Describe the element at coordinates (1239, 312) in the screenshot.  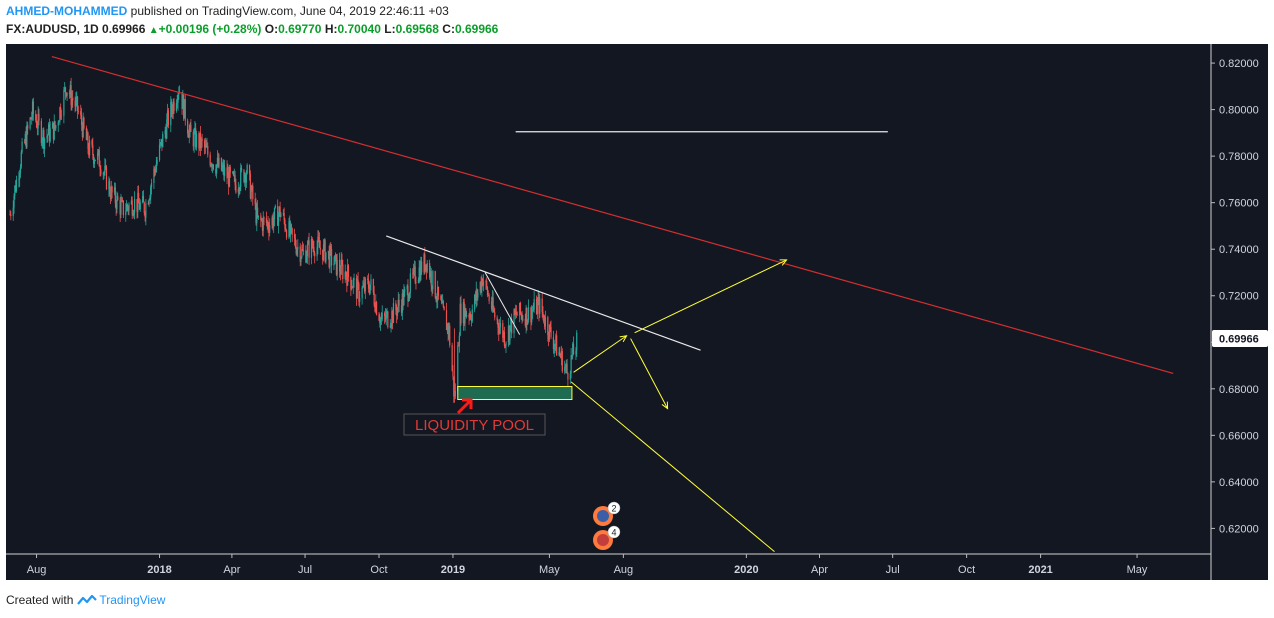
I see `price-axis` at that location.